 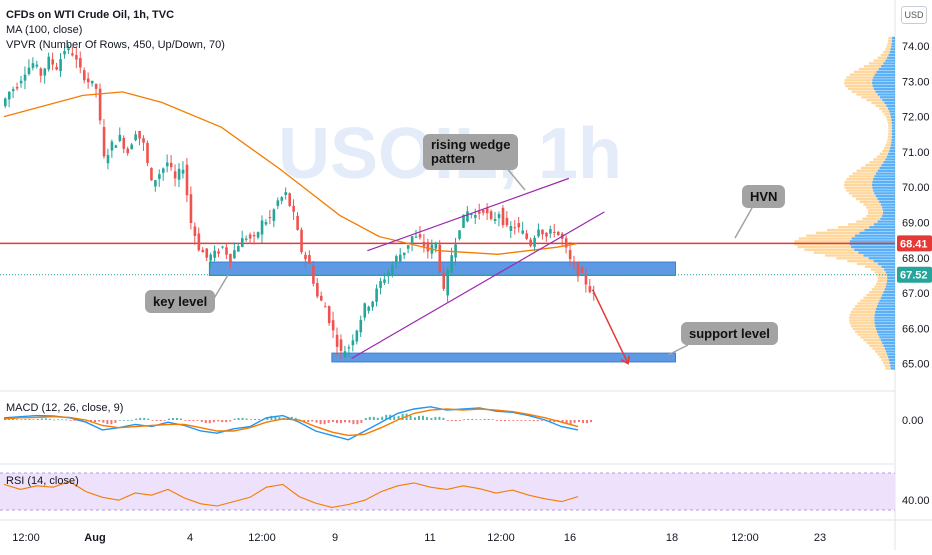 What do you see at coordinates (42, 481) in the screenshot?
I see `rsi-legend: RSI (14, close)` at bounding box center [42, 481].